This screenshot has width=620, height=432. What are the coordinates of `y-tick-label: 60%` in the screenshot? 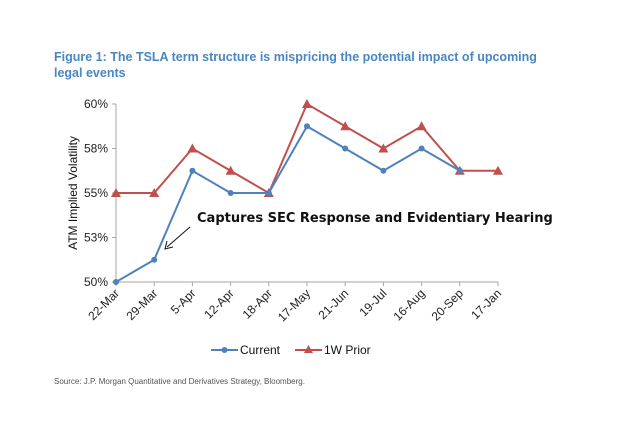 It's located at (96, 104).